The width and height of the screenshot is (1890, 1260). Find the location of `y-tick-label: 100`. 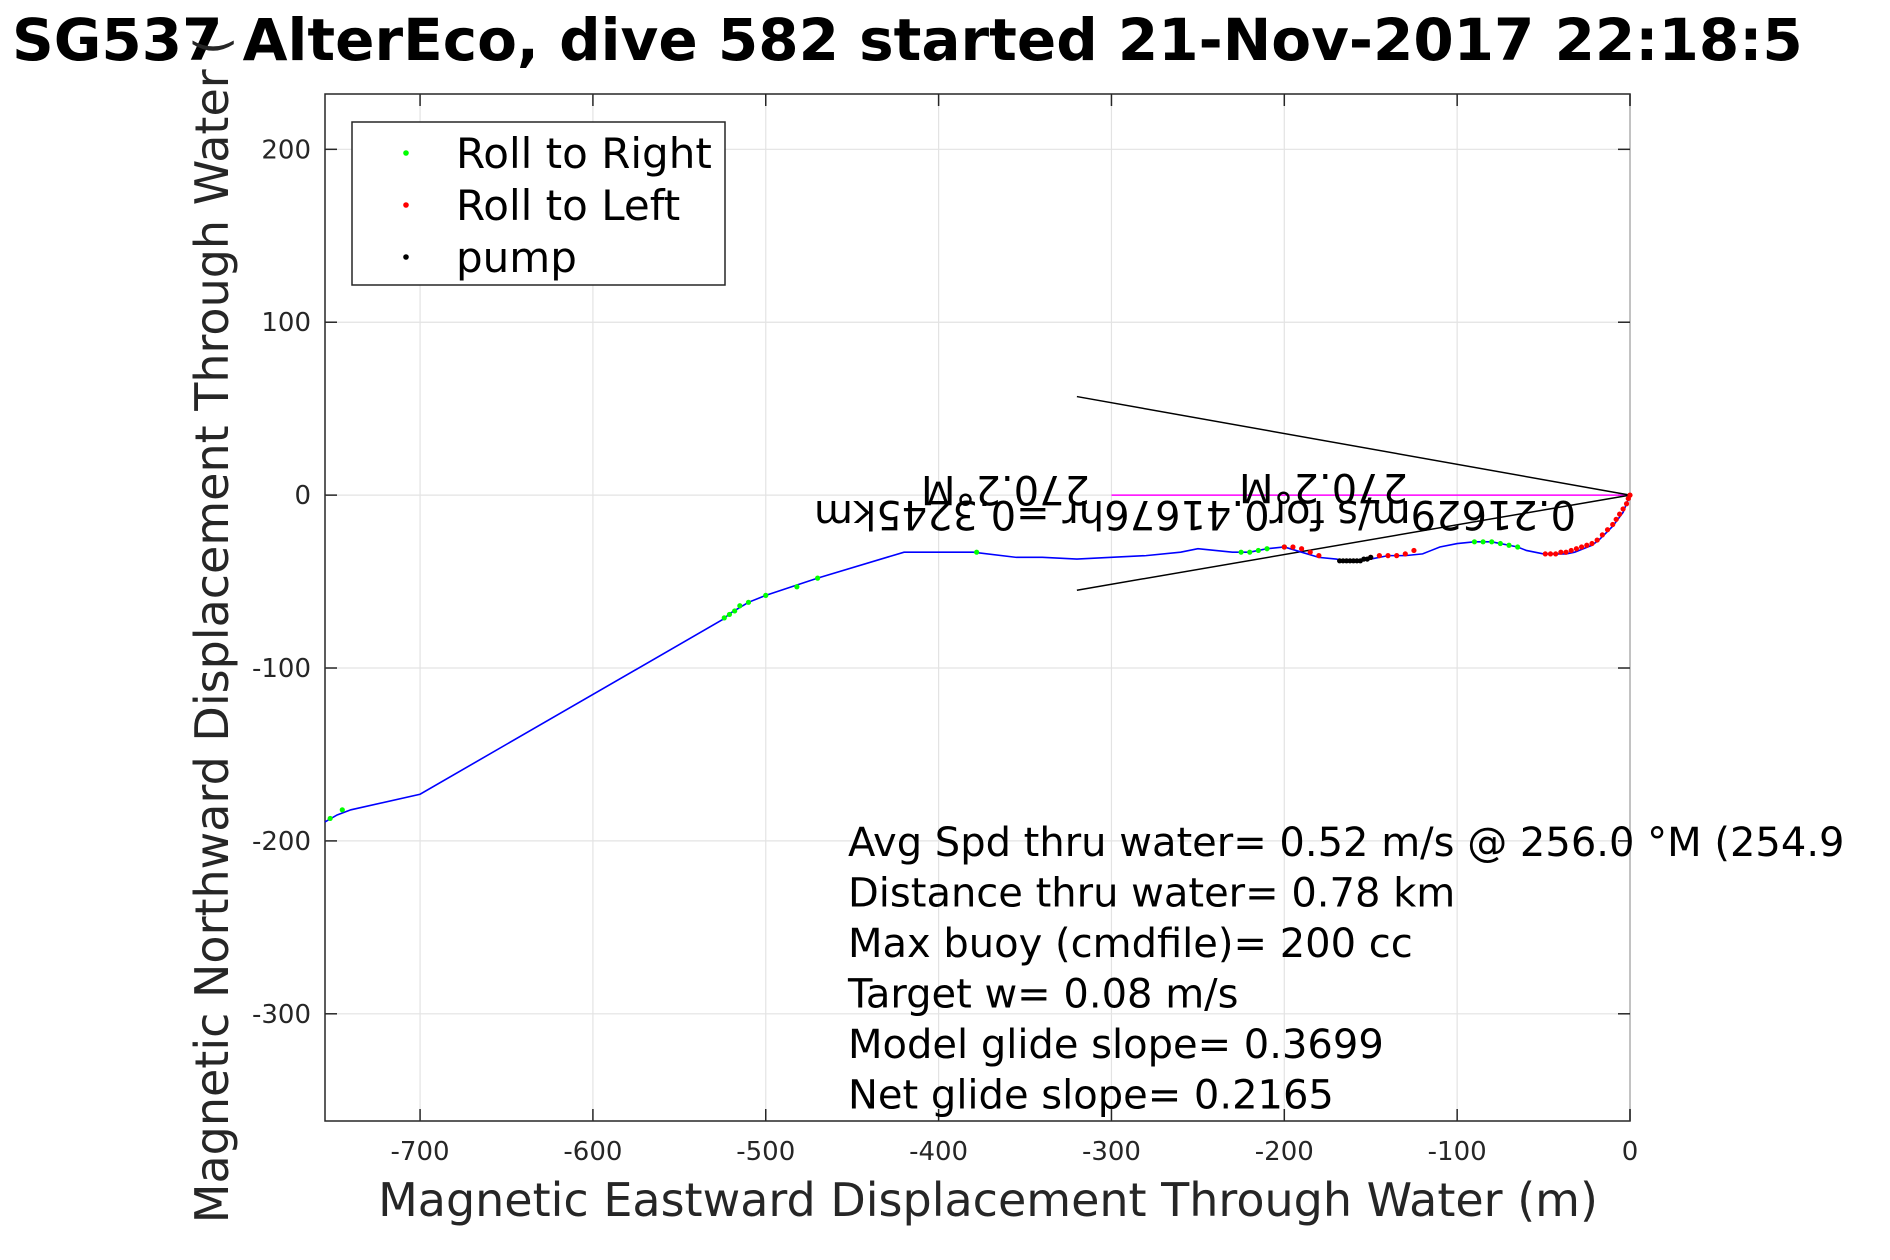

y-tick-label: 100 is located at coordinates (286, 323).